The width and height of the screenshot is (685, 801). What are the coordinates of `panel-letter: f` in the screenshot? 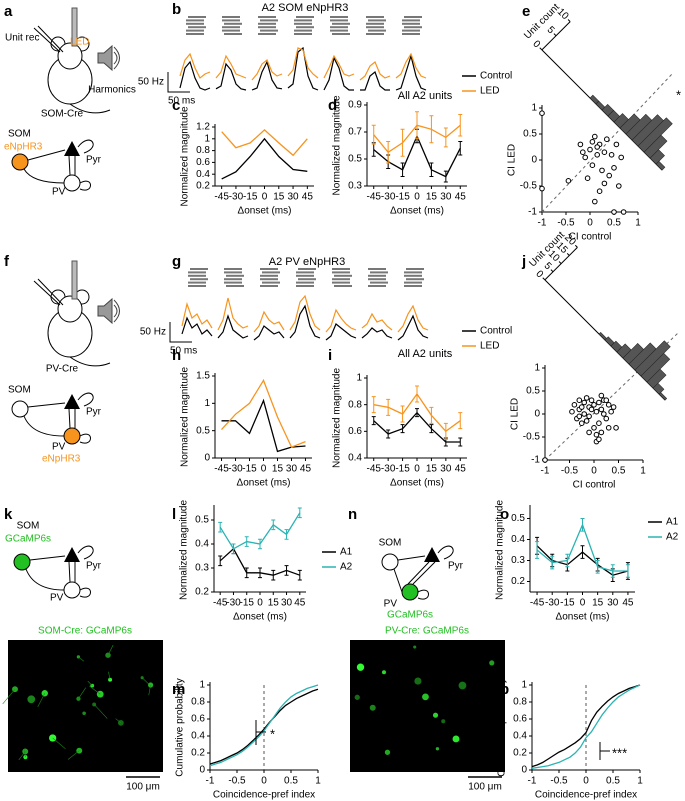 It's located at (7, 261).